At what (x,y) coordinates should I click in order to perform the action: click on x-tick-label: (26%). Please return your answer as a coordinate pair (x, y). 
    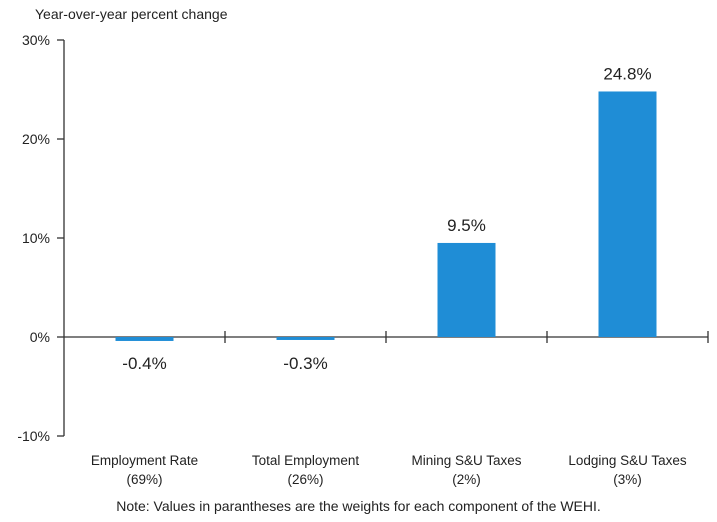
    Looking at the image, I should click on (305, 479).